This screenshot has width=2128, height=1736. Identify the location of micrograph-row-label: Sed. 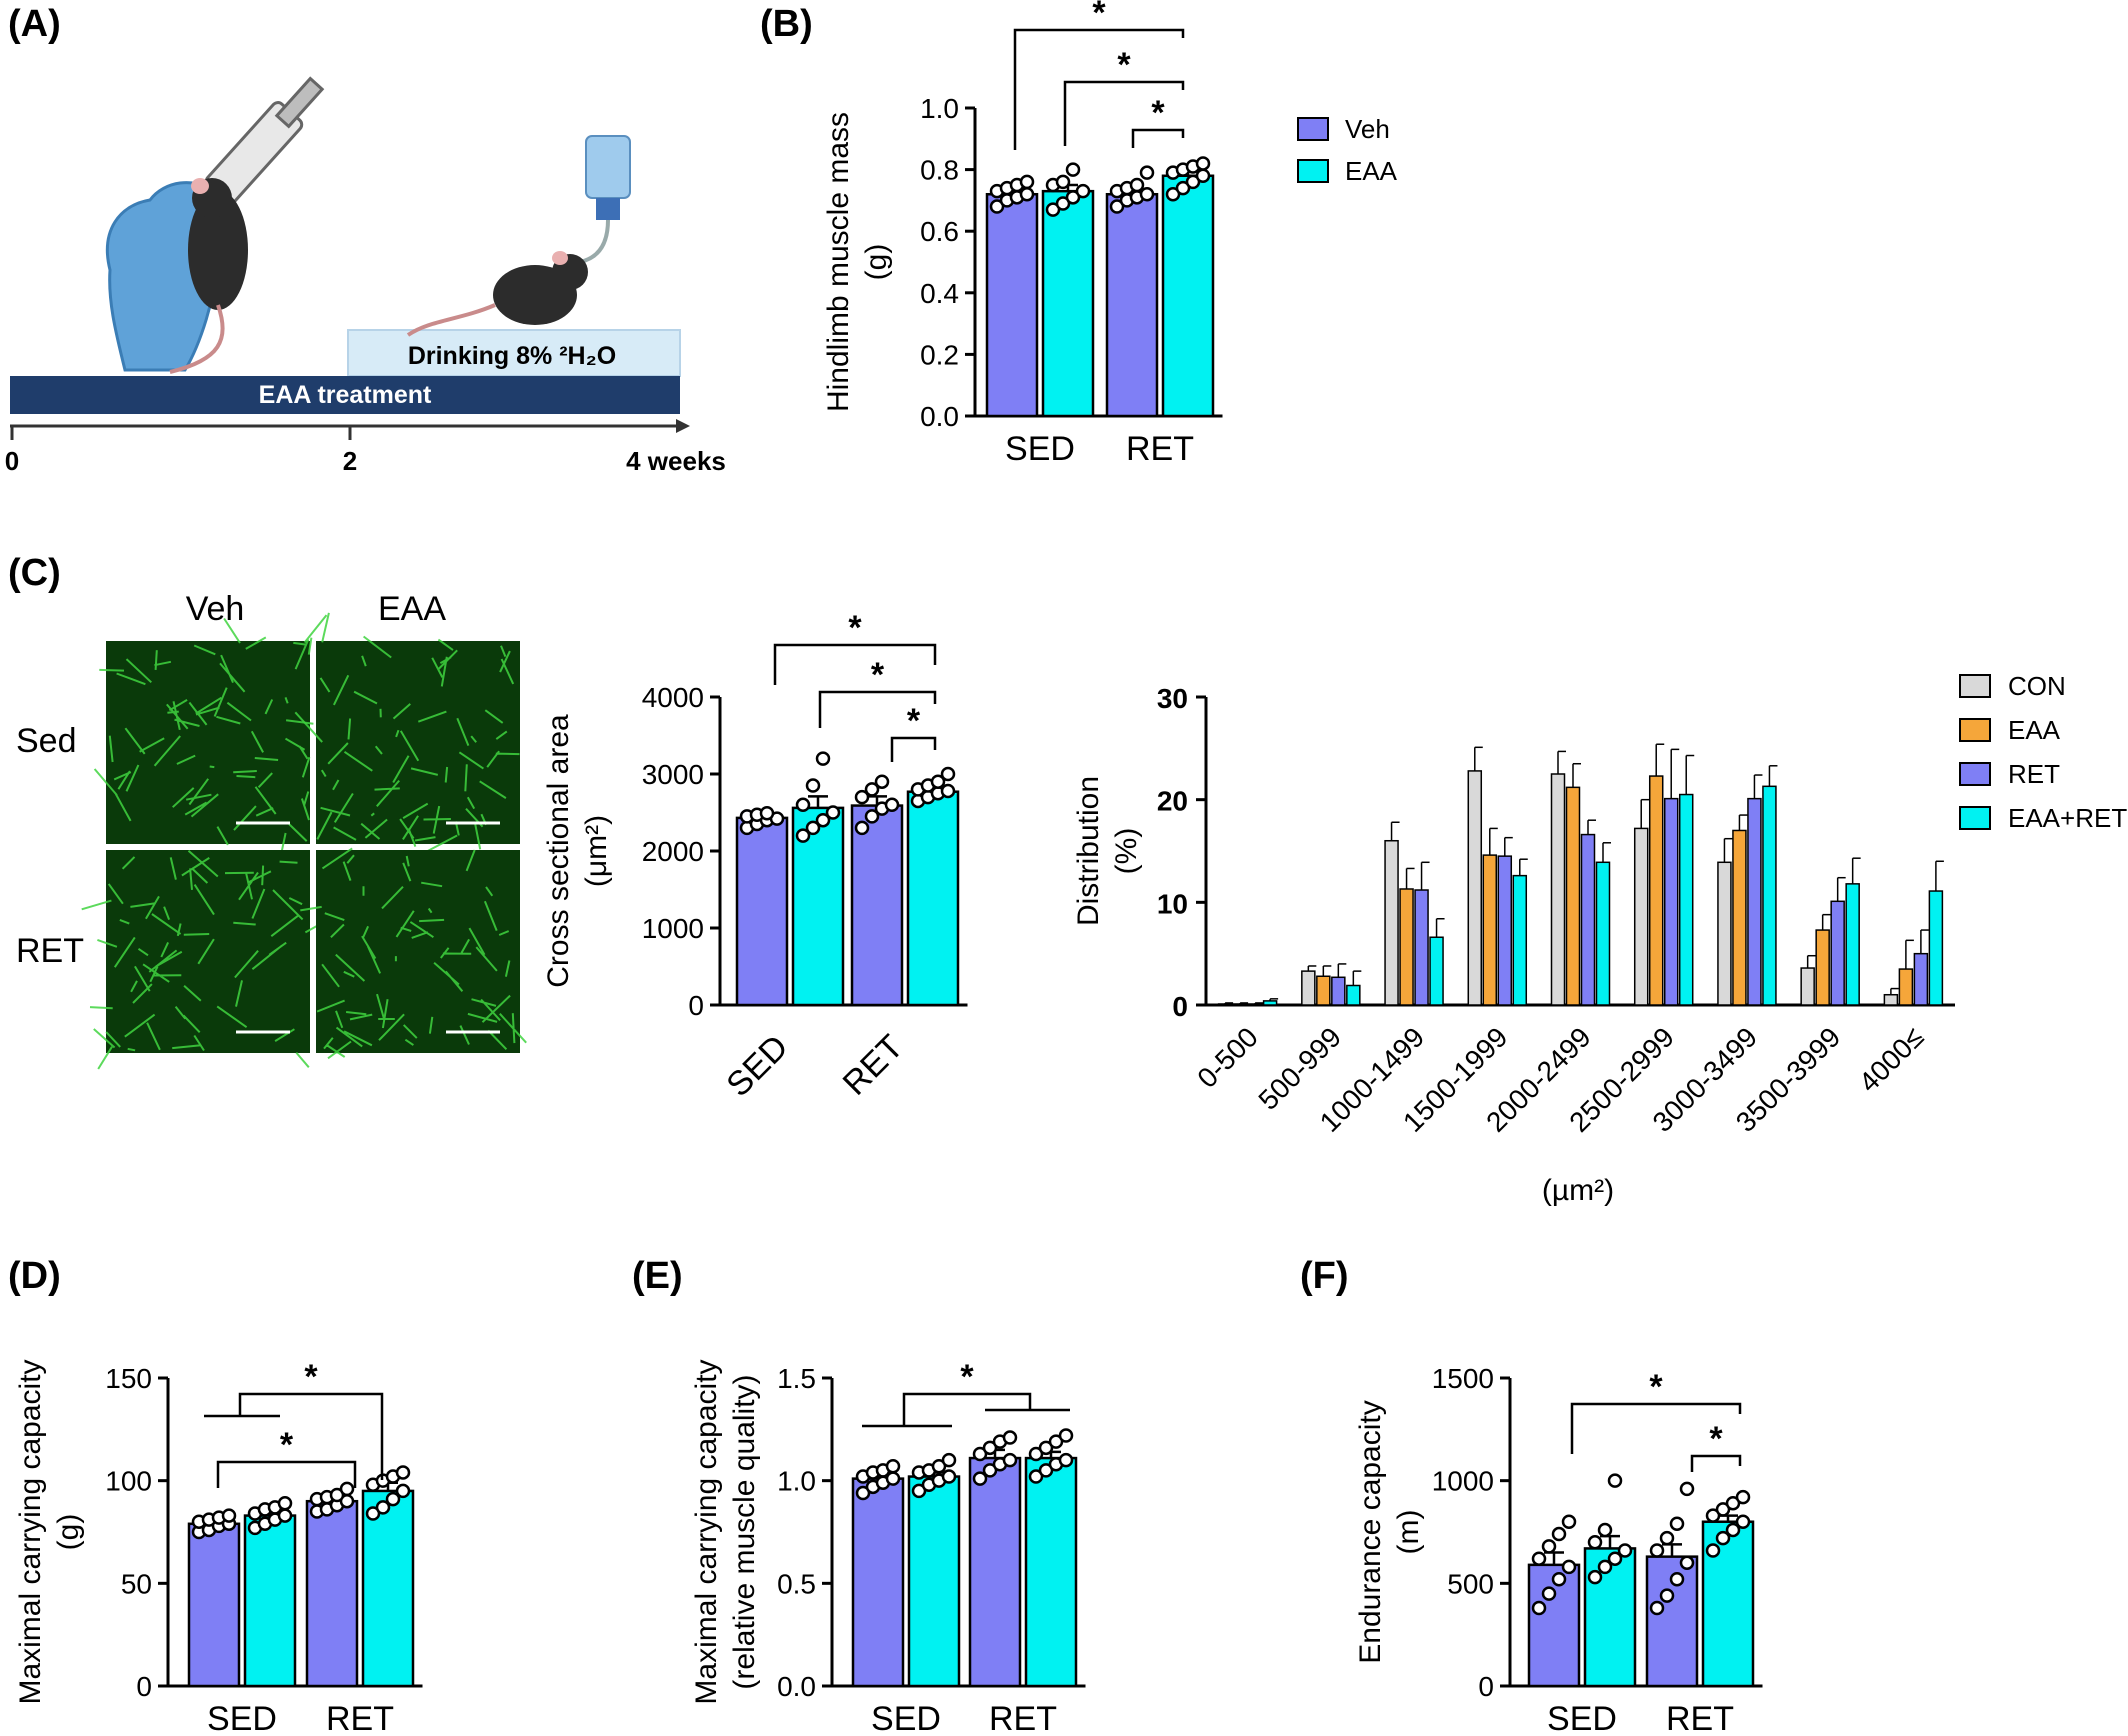
(46, 741).